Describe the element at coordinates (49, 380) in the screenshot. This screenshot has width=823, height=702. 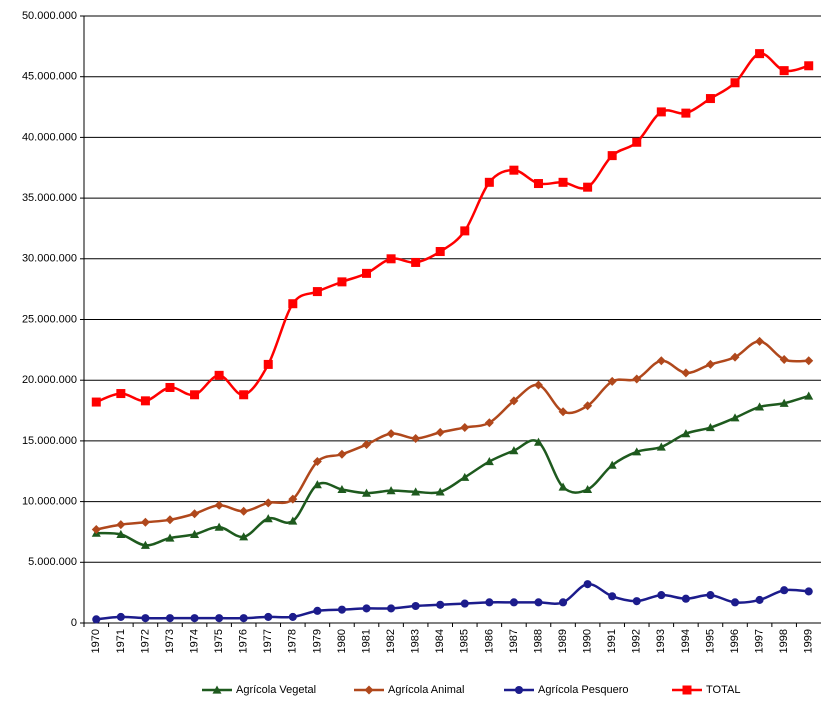
I see `y-tick-label: 20.000.000` at that location.